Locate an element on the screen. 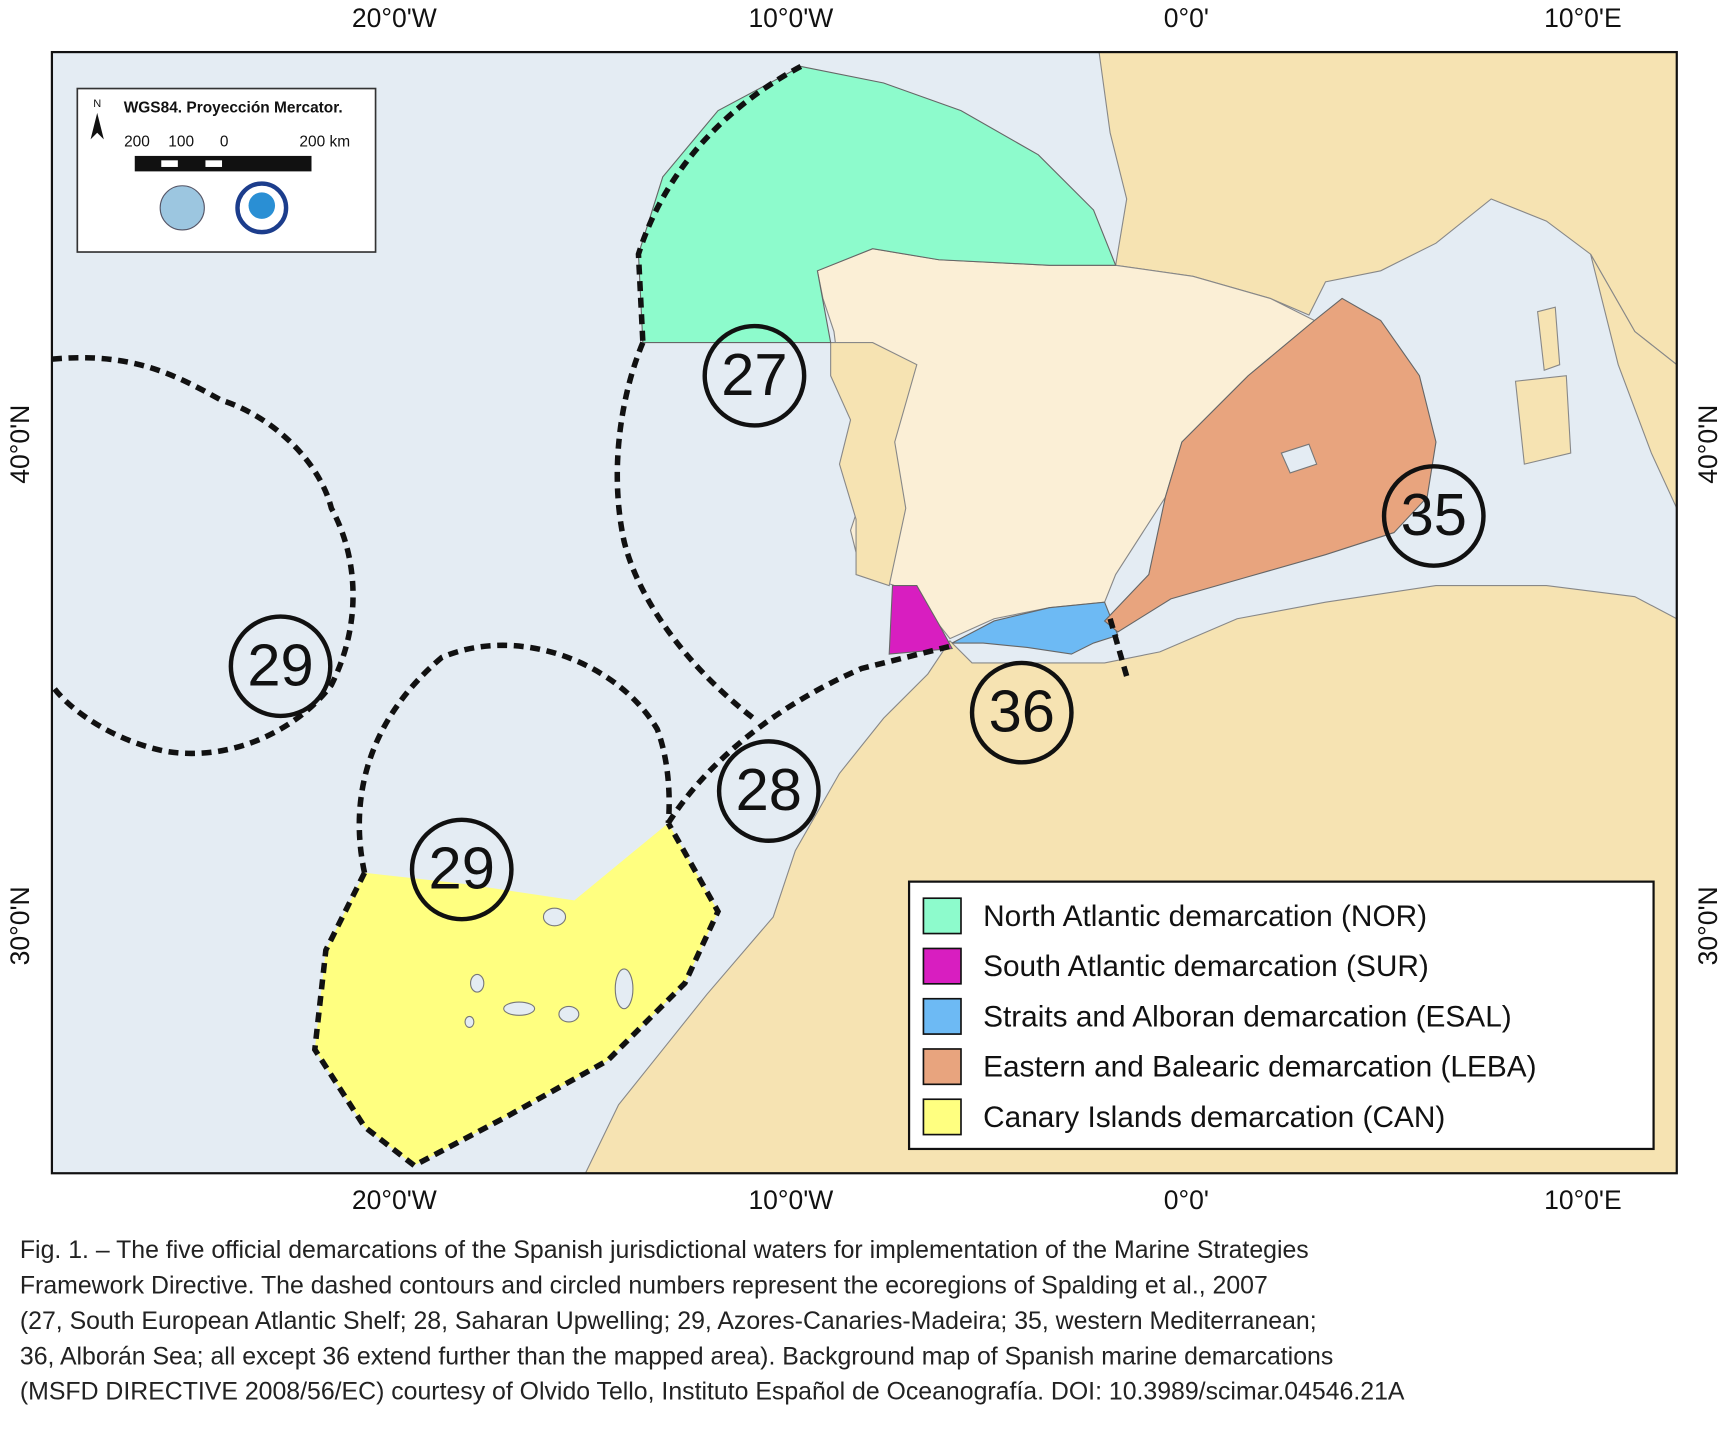  legend-box is located at coordinates (1281, 1015).